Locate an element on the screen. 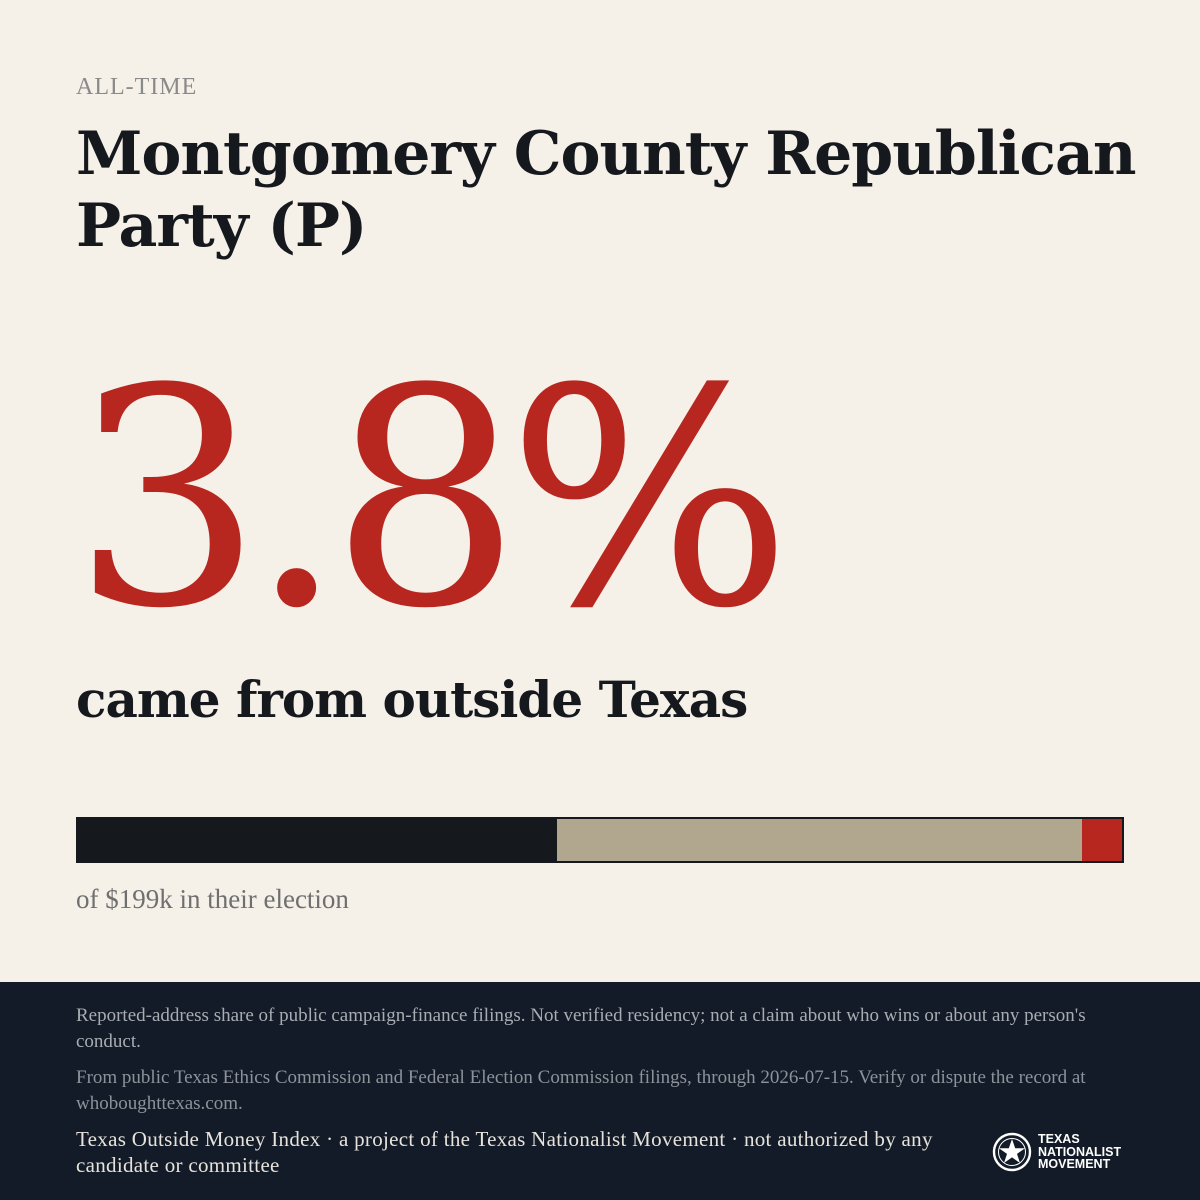  tnm-logo: TEXAS NATIONALIST MOVEMENT is located at coordinates (1056, 1152).